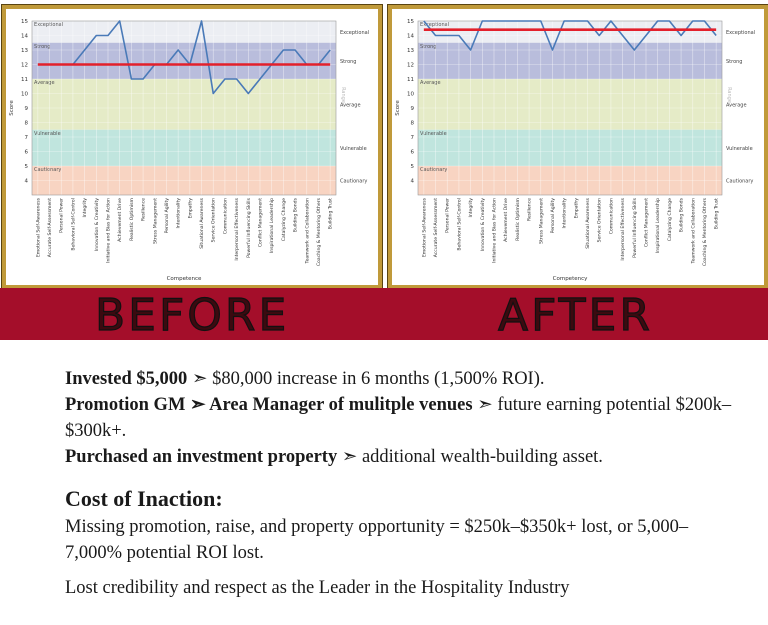  Describe the element at coordinates (144, 209) in the screenshot. I see `x-tick-label: Resilience` at that location.